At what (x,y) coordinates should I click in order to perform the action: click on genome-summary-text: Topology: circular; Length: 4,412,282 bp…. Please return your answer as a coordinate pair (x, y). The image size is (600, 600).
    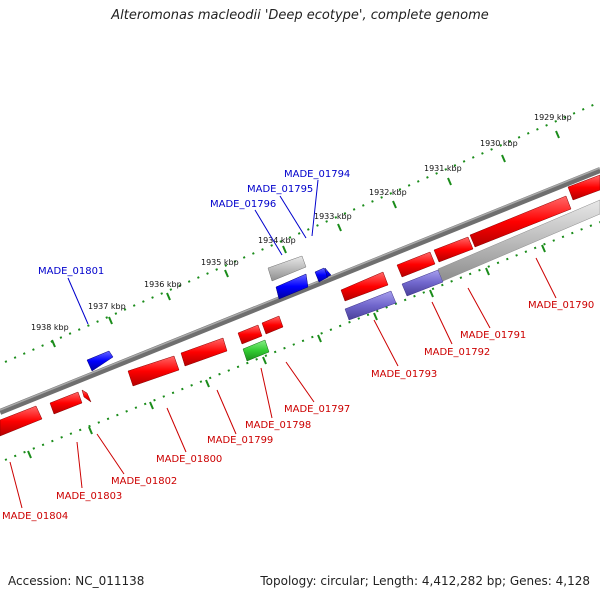
    Looking at the image, I should click on (425, 581).